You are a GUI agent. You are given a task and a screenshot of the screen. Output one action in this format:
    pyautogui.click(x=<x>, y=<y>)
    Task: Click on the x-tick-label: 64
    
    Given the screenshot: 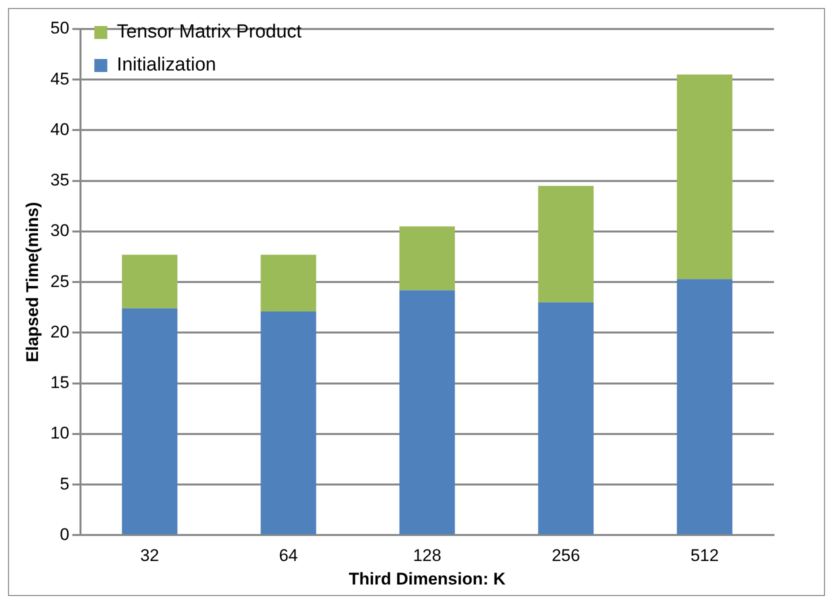 What is the action you would take?
    pyautogui.click(x=288, y=556)
    